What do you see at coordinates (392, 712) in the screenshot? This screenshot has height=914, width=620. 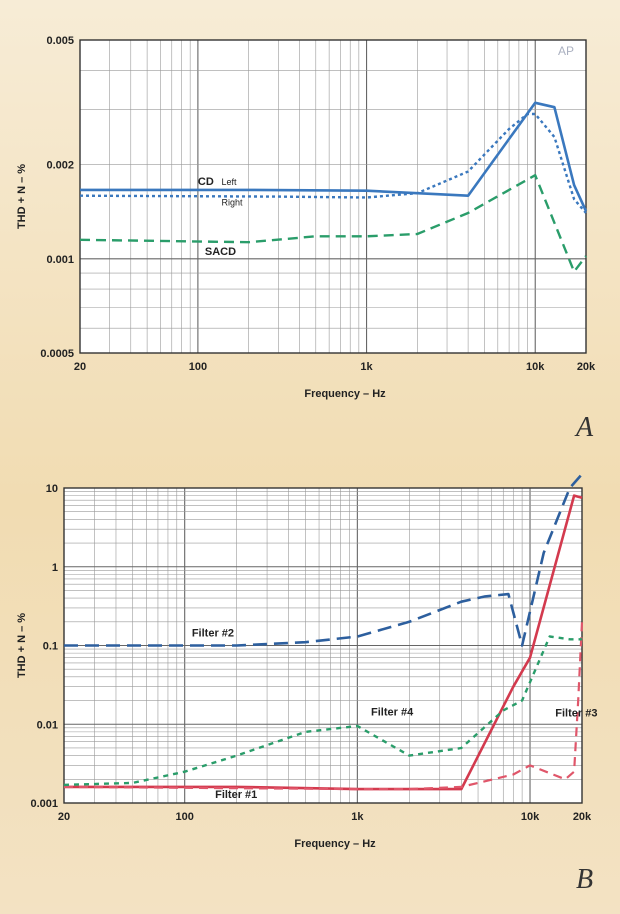 I see `series-annotation: Filter #4` at bounding box center [392, 712].